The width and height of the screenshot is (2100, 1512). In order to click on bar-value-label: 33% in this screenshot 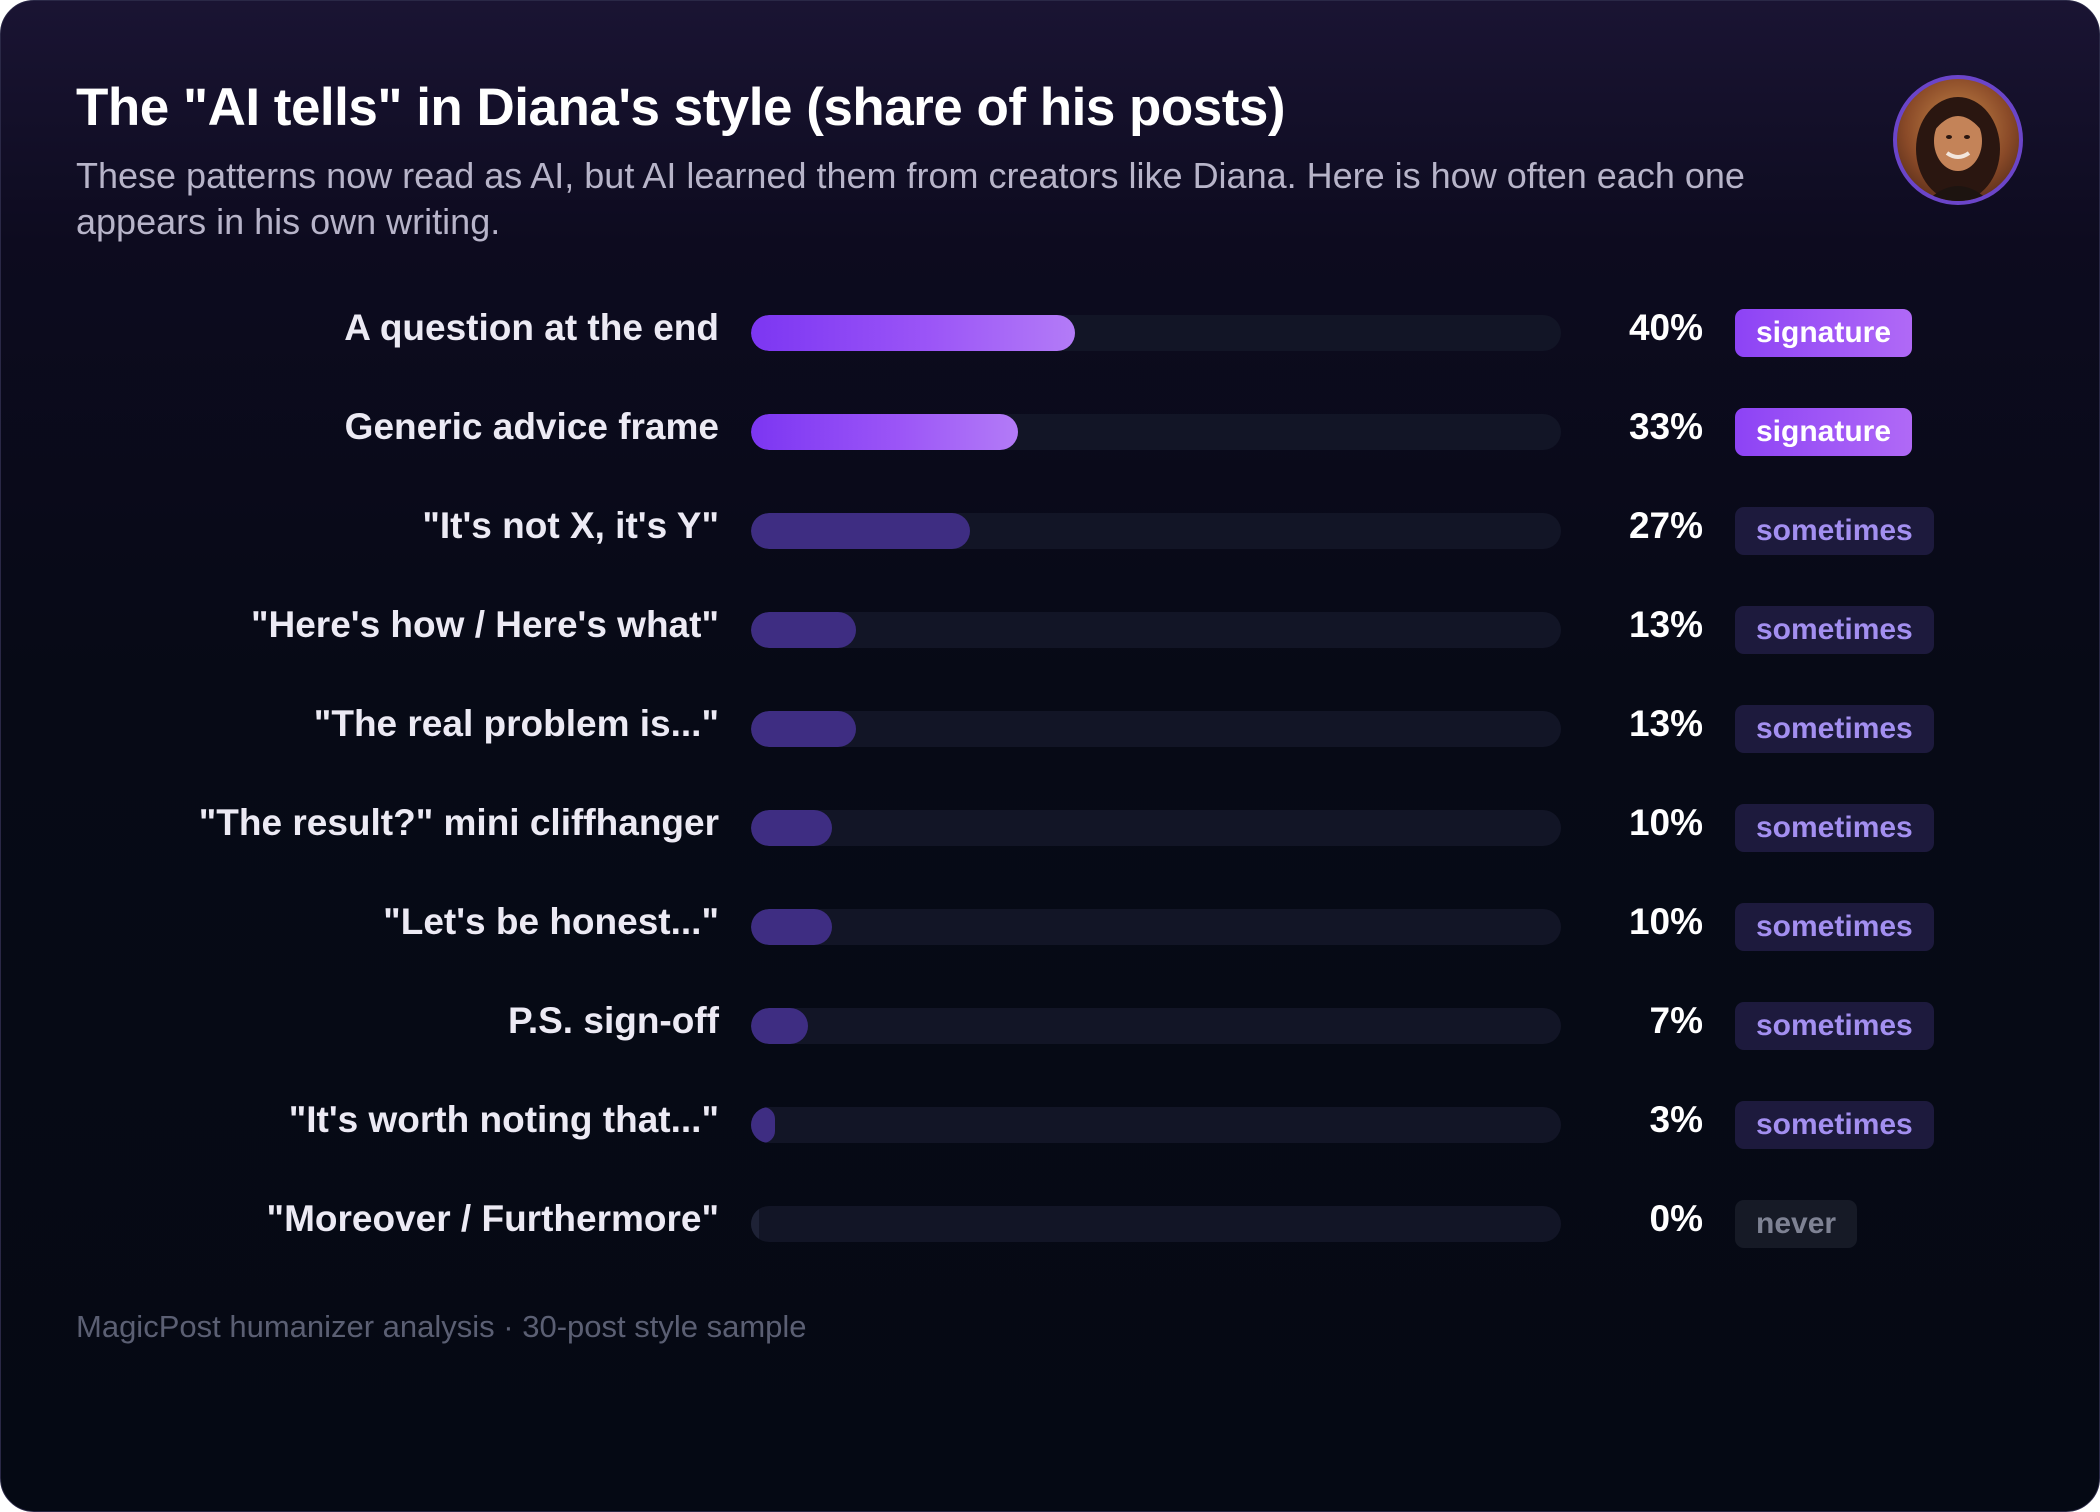, I will do `click(1665, 426)`.